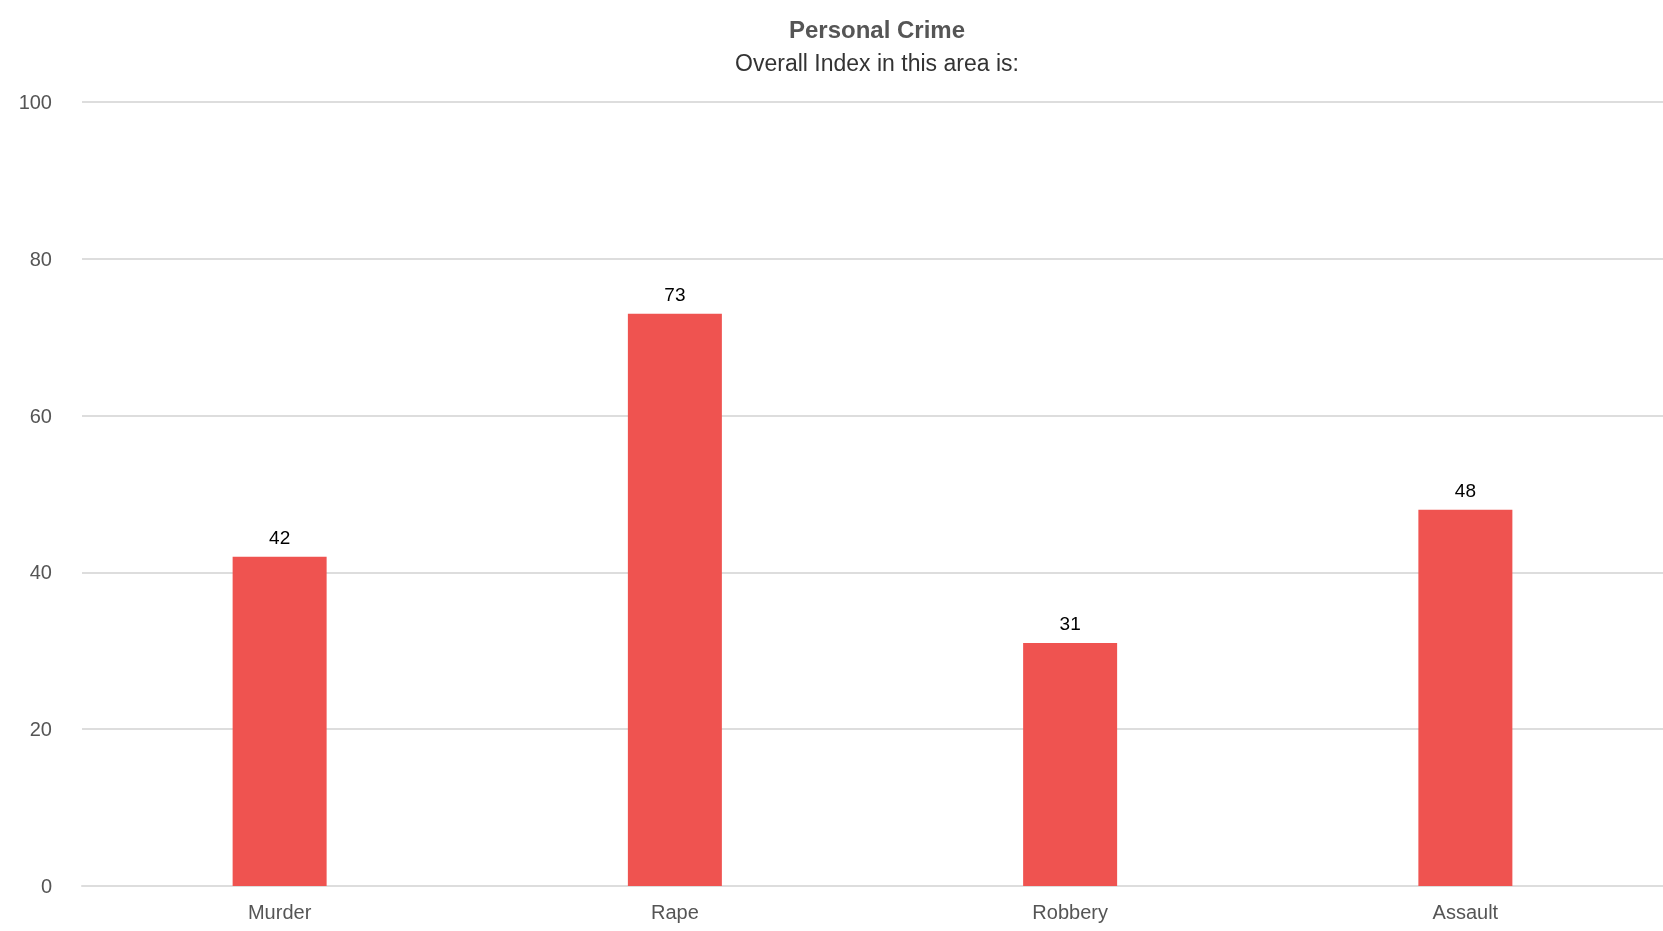 The image size is (1663, 931). I want to click on data-label: 42, so click(280, 537).